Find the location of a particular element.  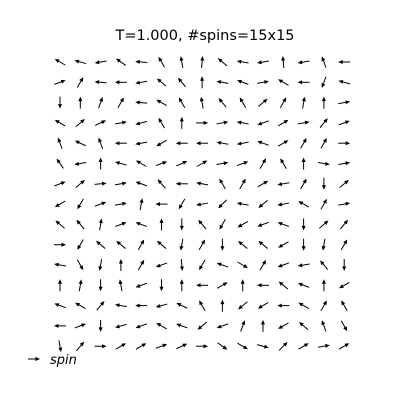

legend-label: spin is located at coordinates (63, 360).